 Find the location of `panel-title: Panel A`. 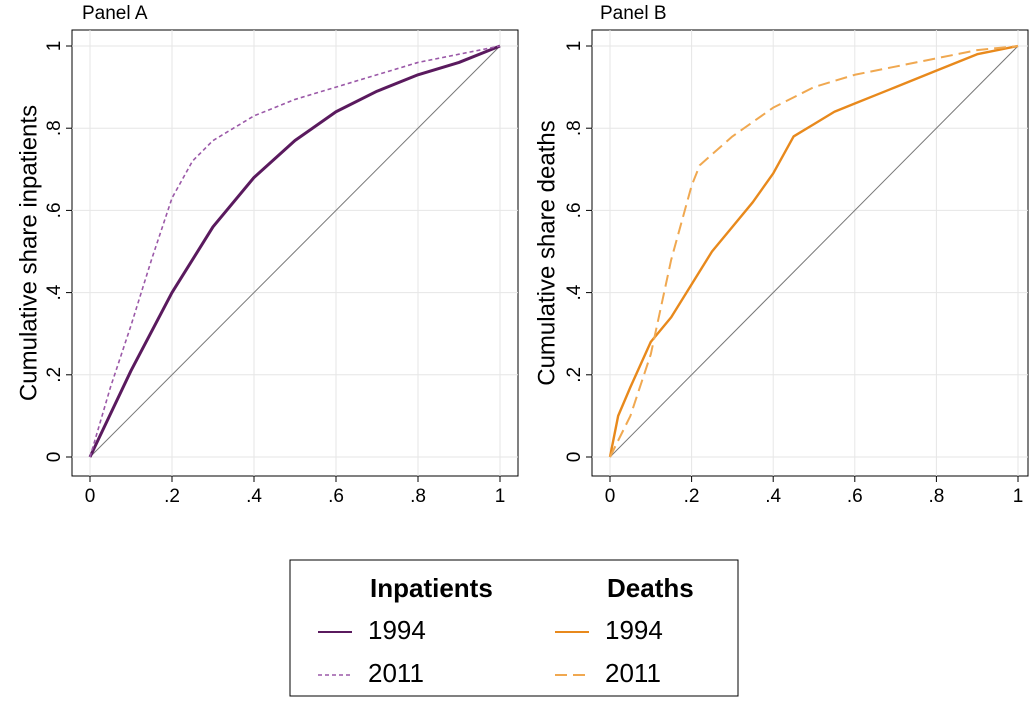

panel-title: Panel A is located at coordinates (115, 13).